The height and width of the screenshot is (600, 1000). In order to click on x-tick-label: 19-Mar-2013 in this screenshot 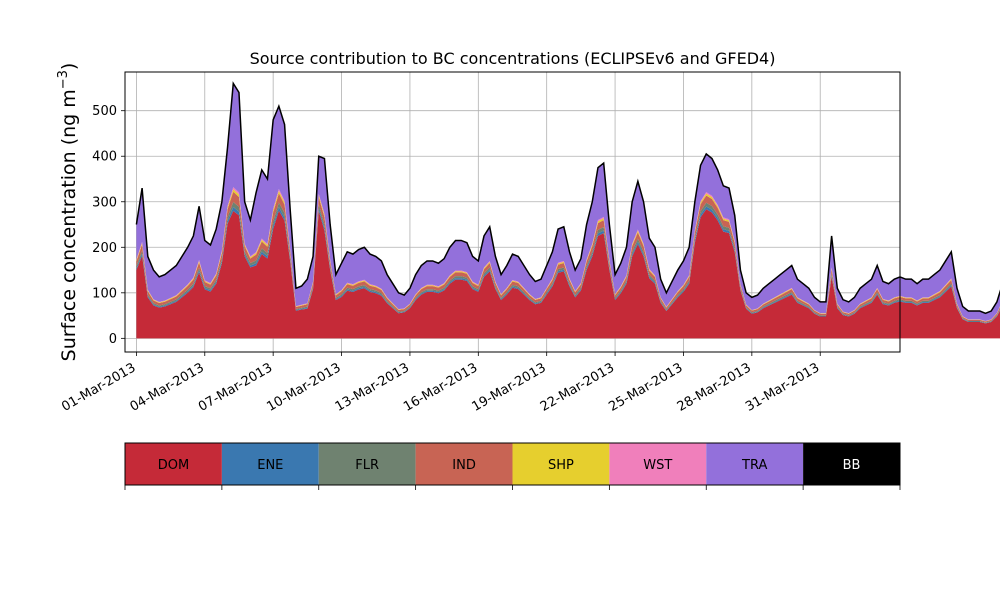, I will do `click(509, 387)`.